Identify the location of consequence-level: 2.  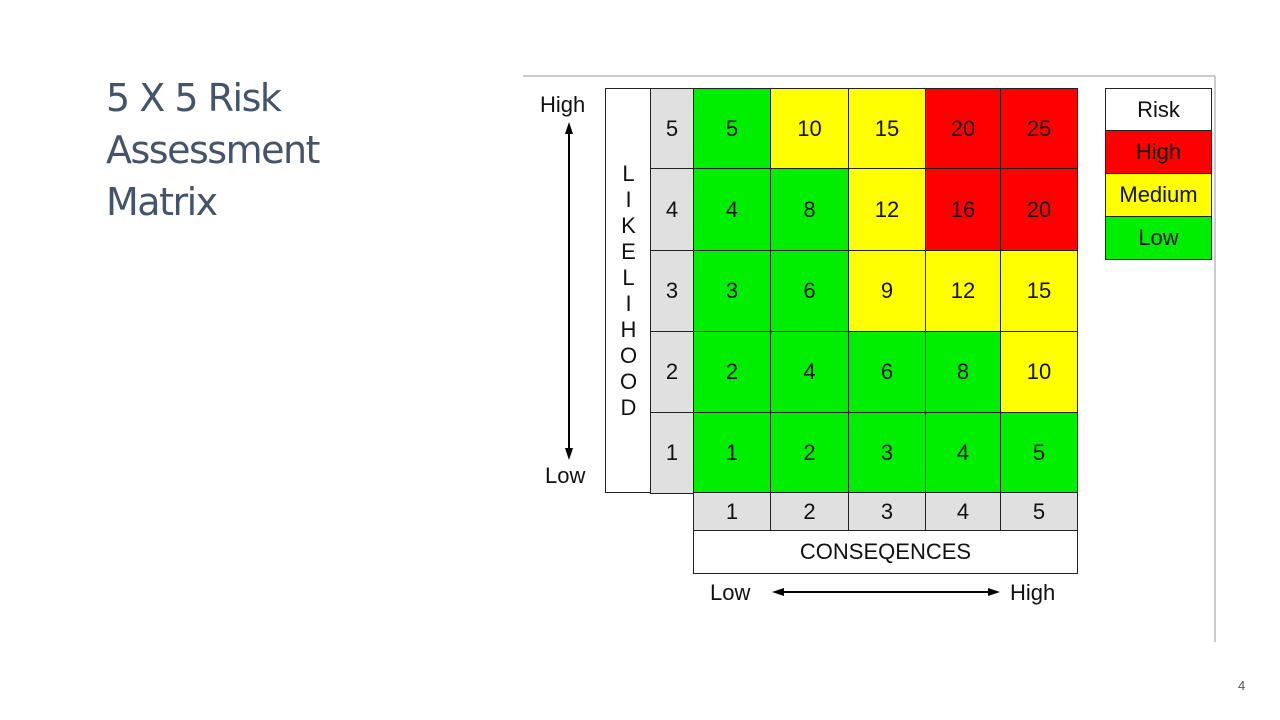
(809, 511).